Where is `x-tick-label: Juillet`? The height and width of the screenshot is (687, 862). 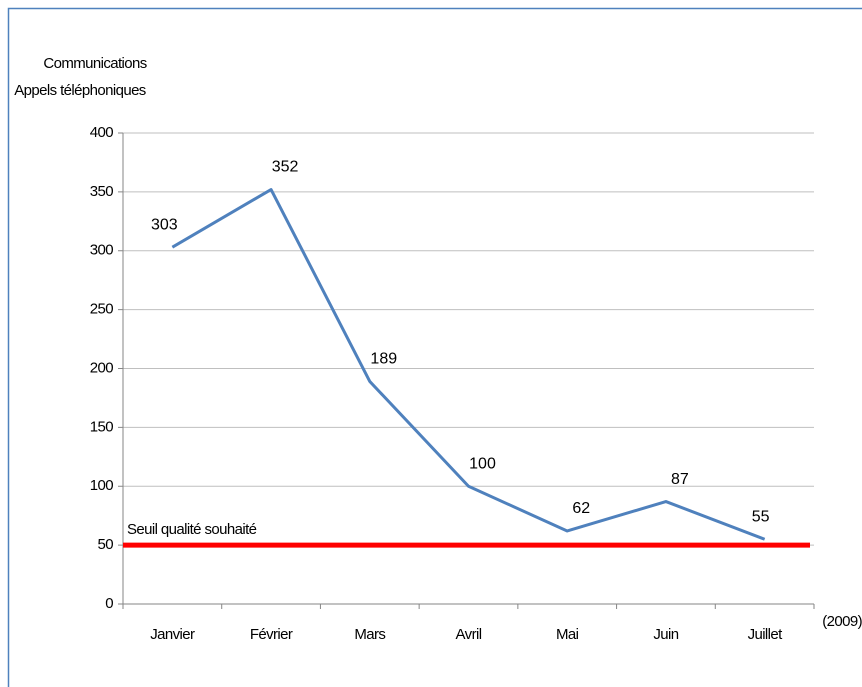 x-tick-label: Juillet is located at coordinates (766, 634).